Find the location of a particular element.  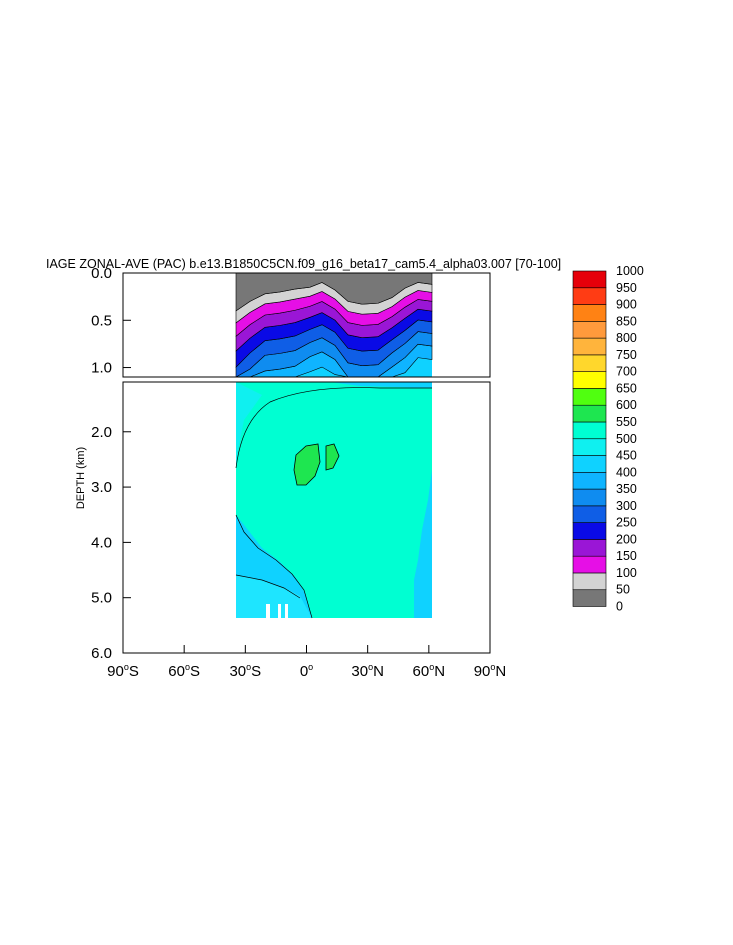

colorbar-label: 1000 is located at coordinates (630, 271).